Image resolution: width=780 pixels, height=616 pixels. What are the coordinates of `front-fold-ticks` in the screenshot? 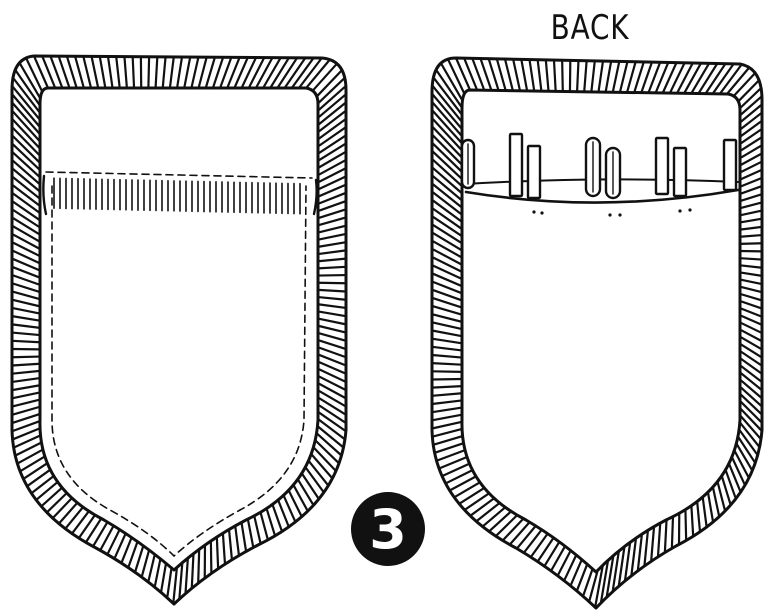 It's located at (177, 196).